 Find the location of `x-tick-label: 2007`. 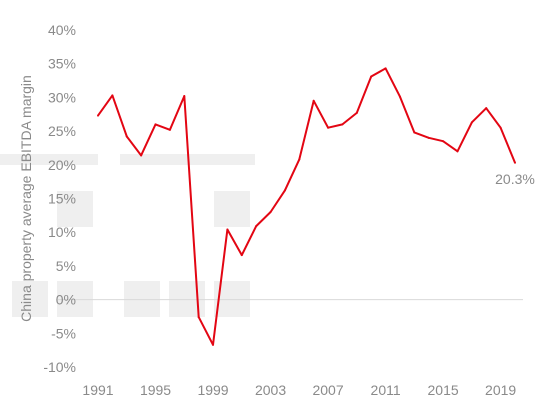

x-tick-label: 2007 is located at coordinates (327, 390).